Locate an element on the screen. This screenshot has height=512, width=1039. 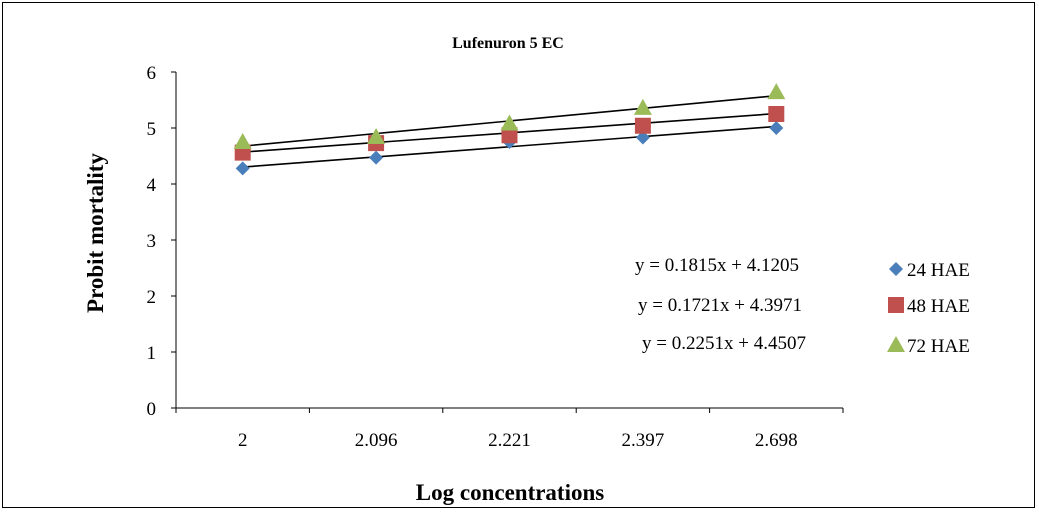
y-tick-label: 4 is located at coordinates (152, 185).